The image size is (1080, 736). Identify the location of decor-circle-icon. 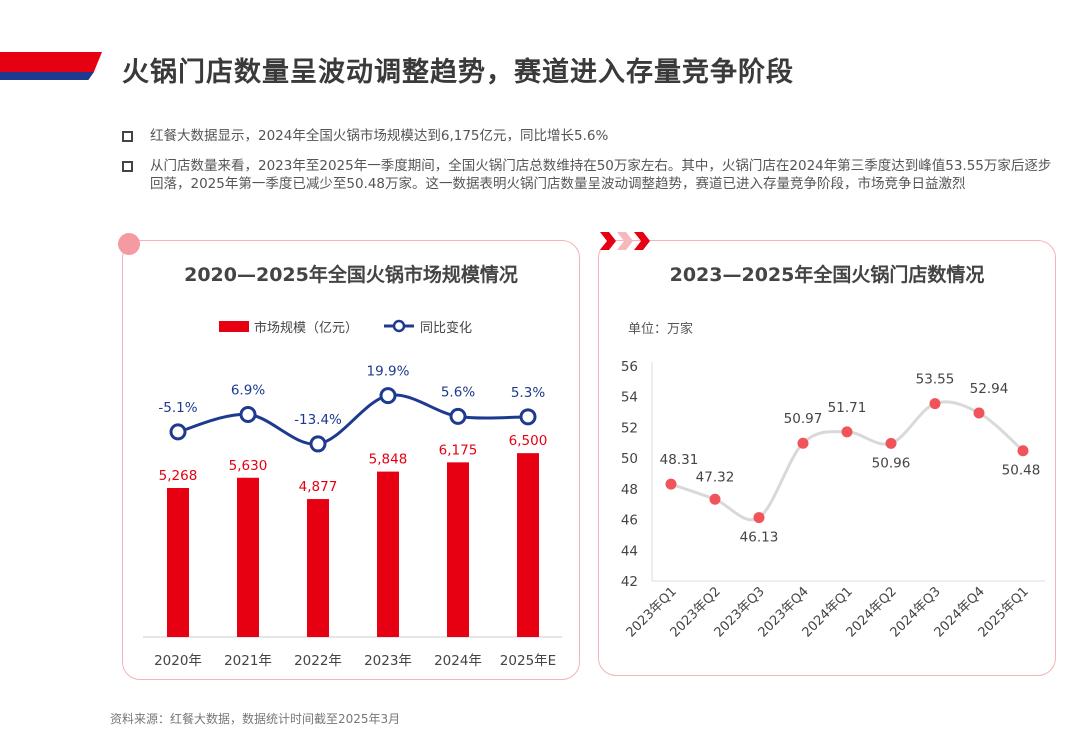
(129, 244).